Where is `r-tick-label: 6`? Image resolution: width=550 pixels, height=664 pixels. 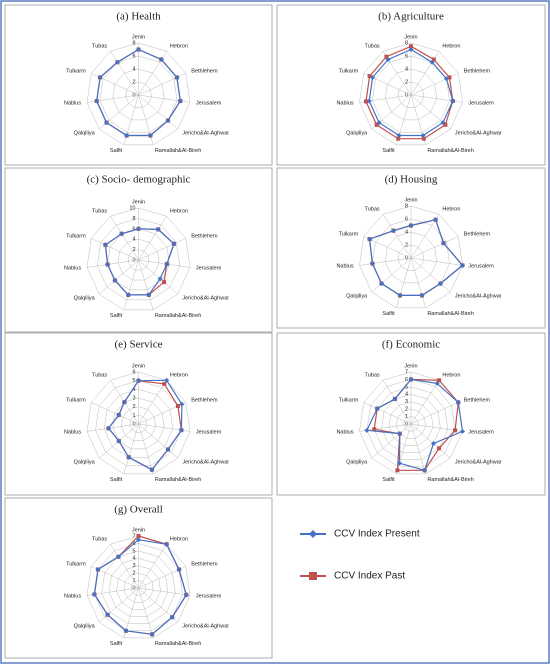 r-tick-label: 6 is located at coordinates (406, 56).